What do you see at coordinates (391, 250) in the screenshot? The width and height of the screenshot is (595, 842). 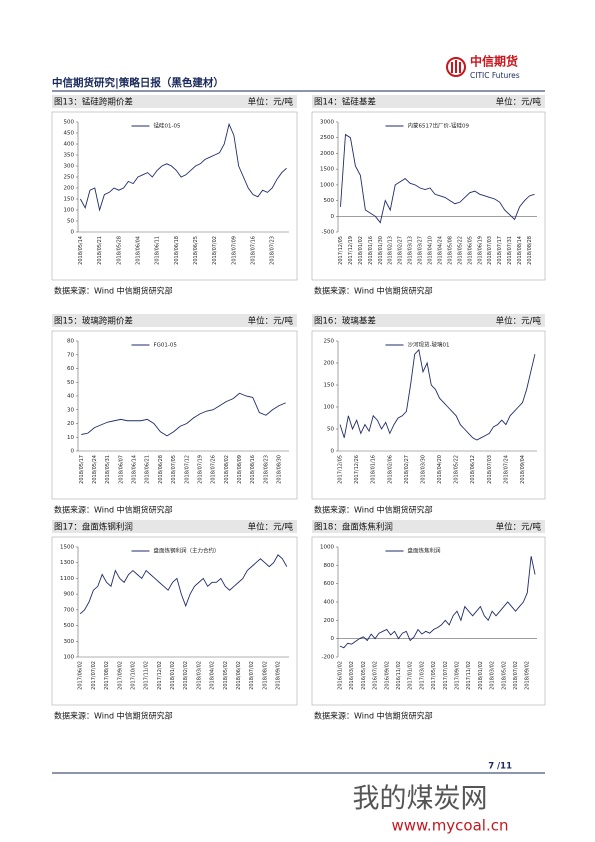 I see `x-tick-label: 2018/02/13` at bounding box center [391, 250].